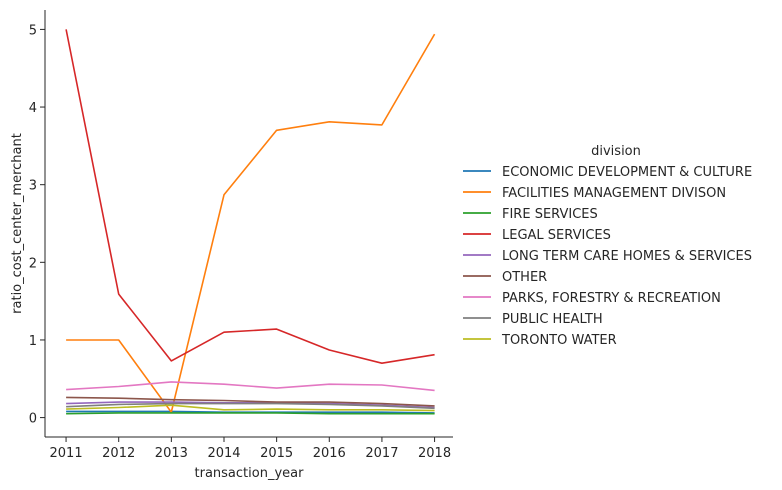  What do you see at coordinates (33, 30) in the screenshot?
I see `y-tick-label: 5` at bounding box center [33, 30].